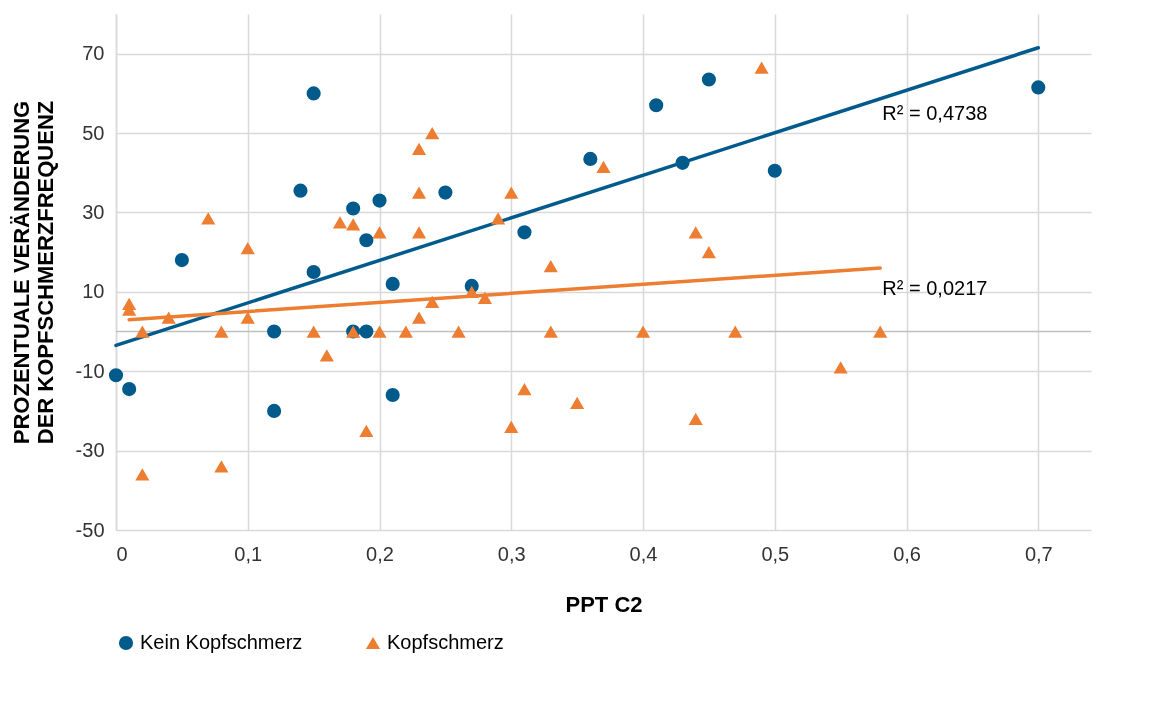 The height and width of the screenshot is (706, 1154). What do you see at coordinates (33, 272) in the screenshot?
I see `y-axis-title: PROZENTUALE VERÄNDERUNG DER KOPFSCHMERZFREQUENZ` at bounding box center [33, 272].